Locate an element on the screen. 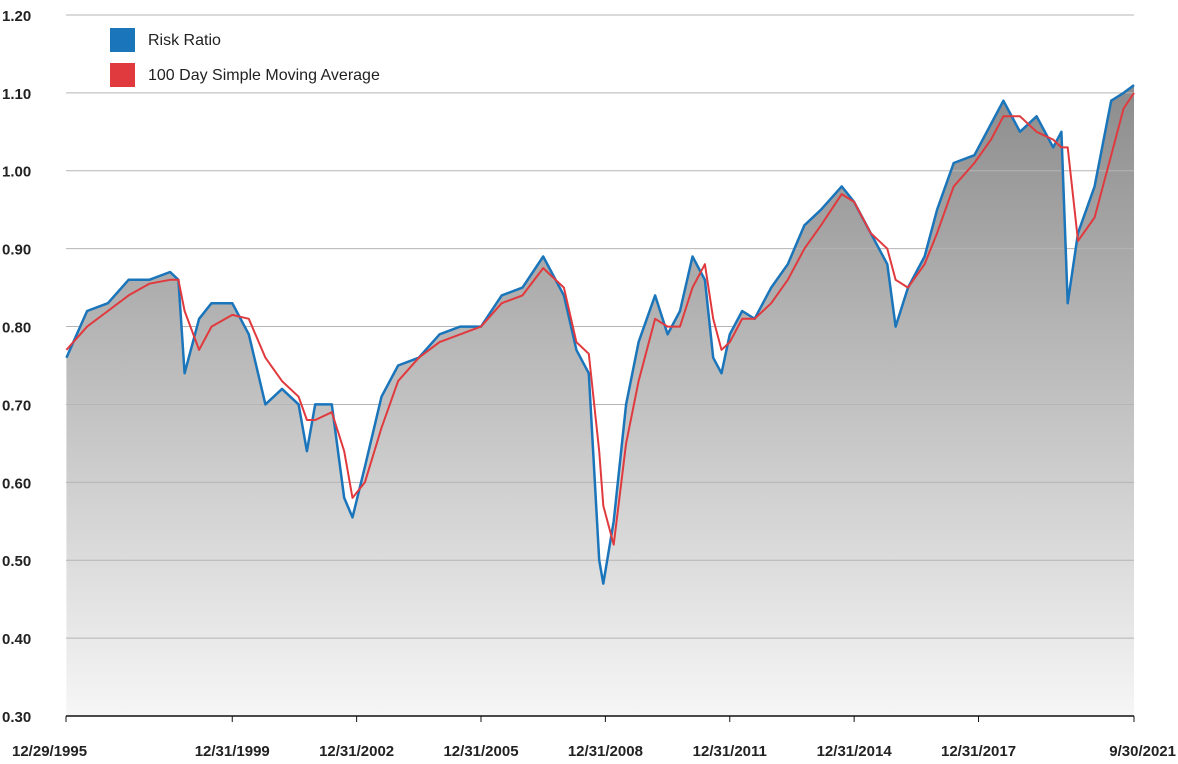  x-tick-label: 9/30/2021 is located at coordinates (1142, 751).